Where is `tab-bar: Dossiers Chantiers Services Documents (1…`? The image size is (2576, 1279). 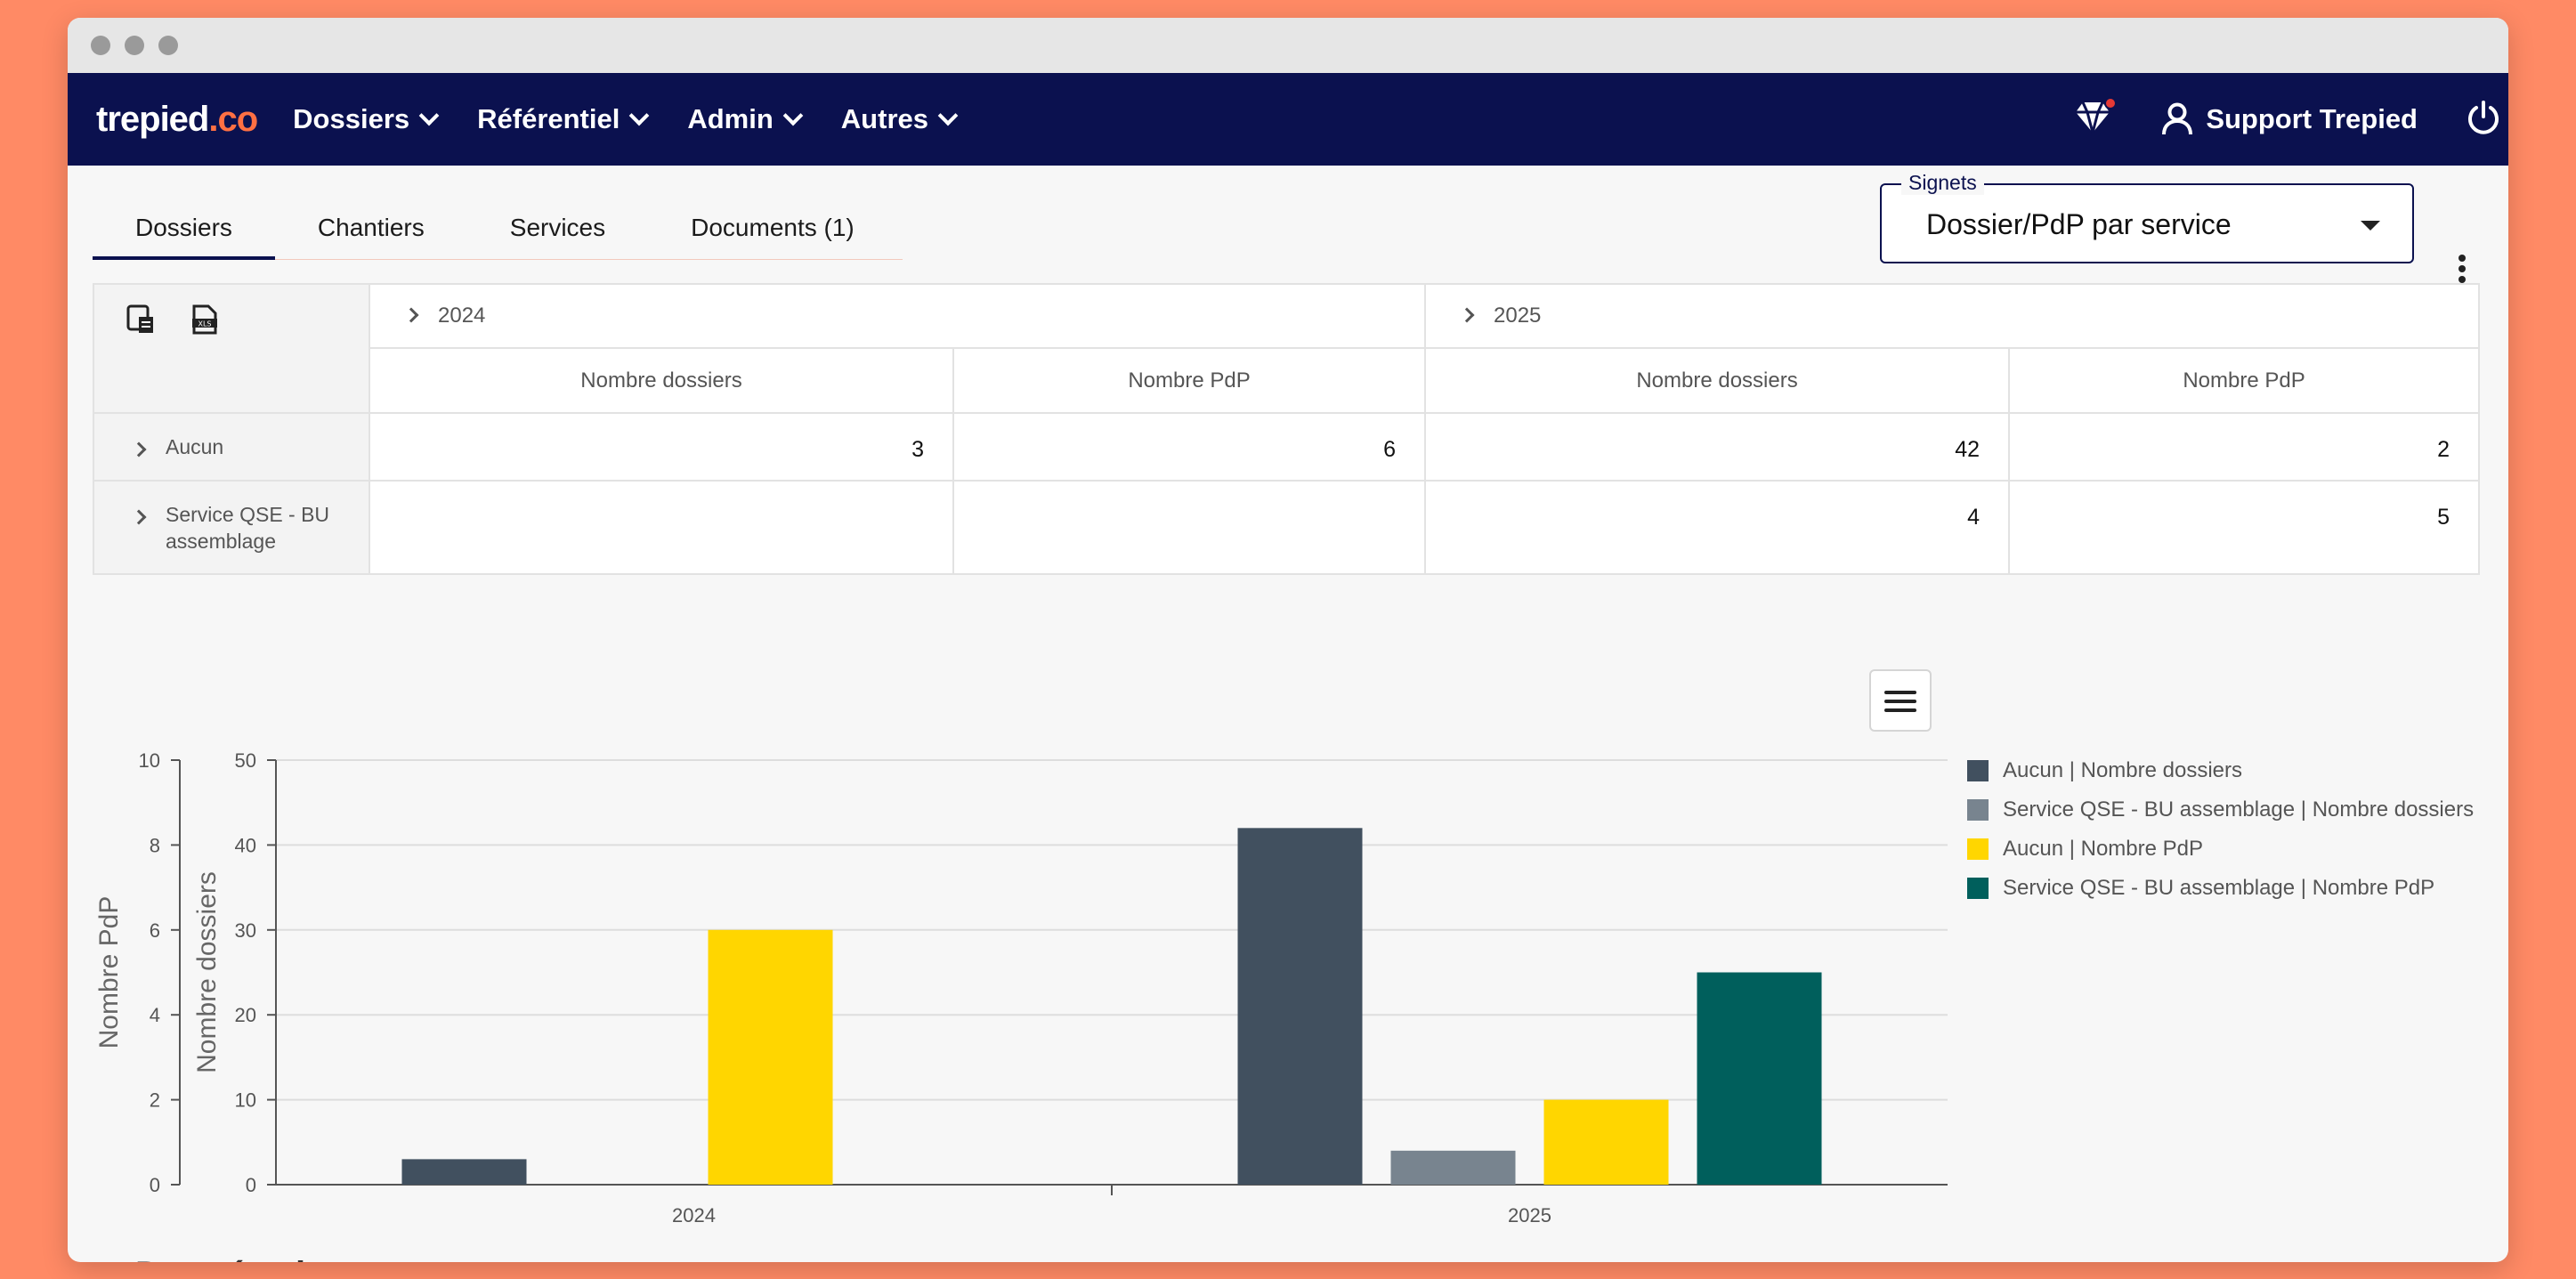 tab-bar: Dossiers Chantiers Services Documents (1… is located at coordinates (498, 226).